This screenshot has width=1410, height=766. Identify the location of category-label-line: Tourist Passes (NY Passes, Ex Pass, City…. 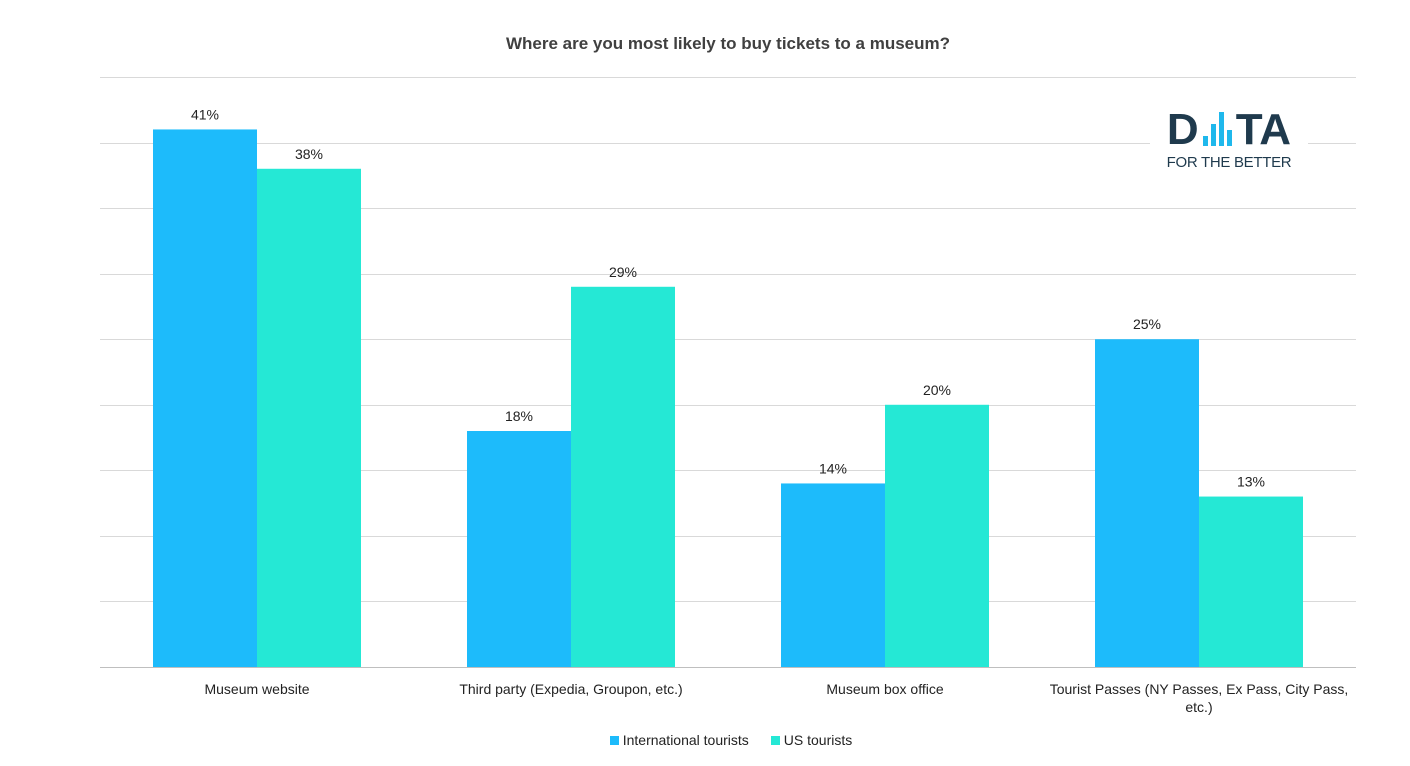
(1199, 689).